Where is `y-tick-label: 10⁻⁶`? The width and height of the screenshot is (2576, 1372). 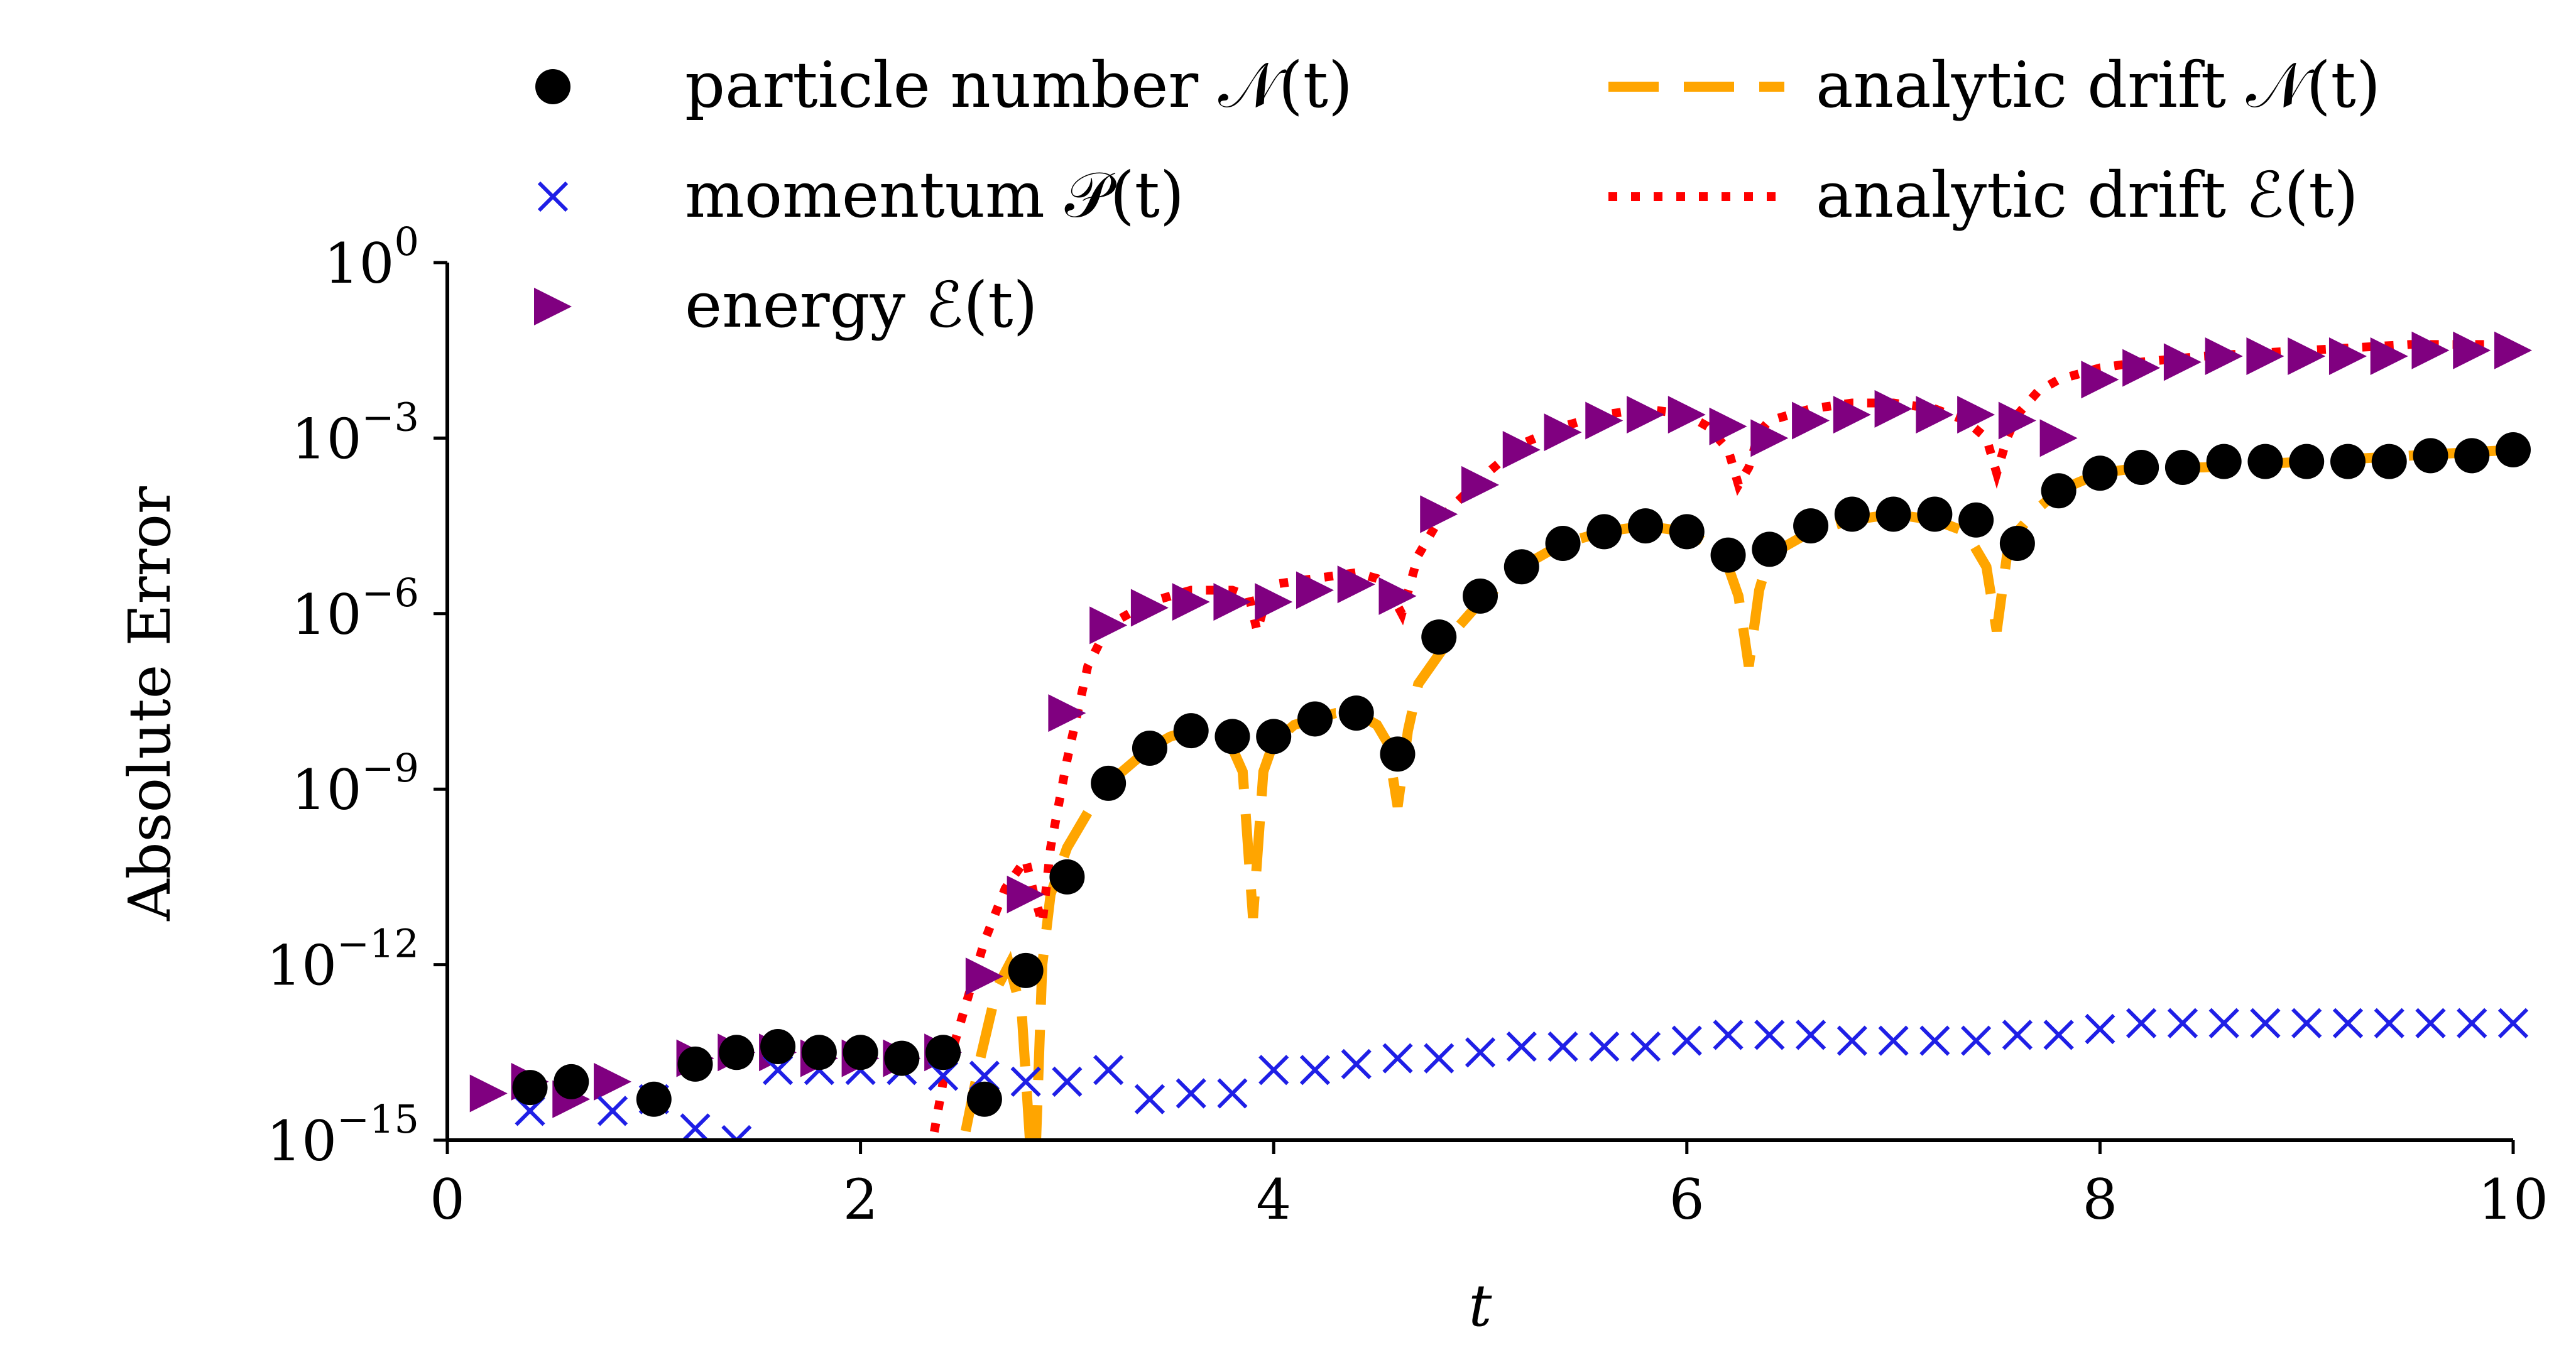
y-tick-label: 10⁻⁶ is located at coordinates (355, 608).